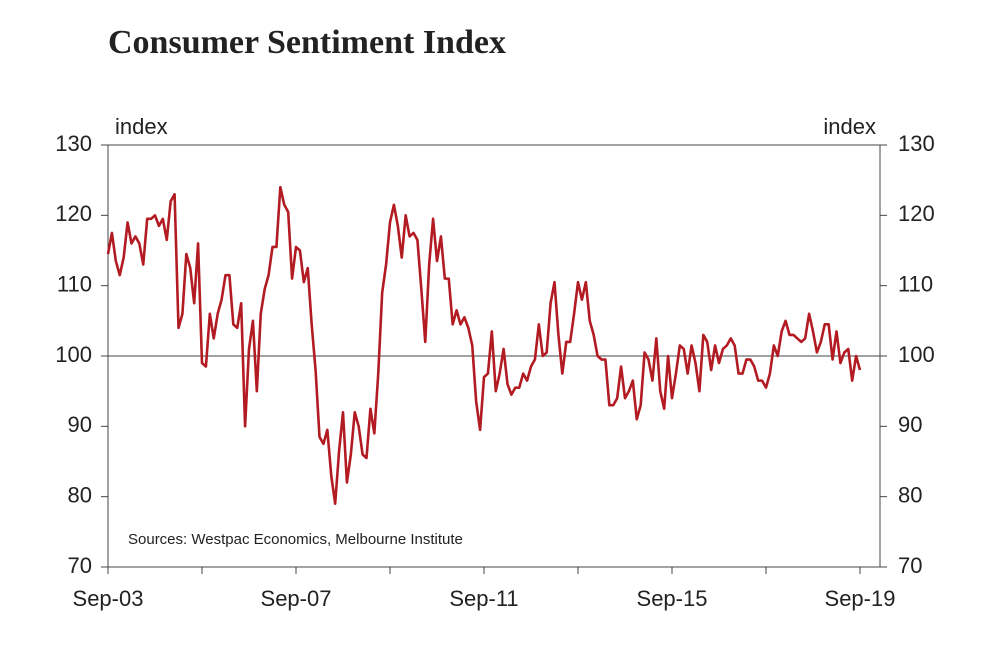 This screenshot has width=985, height=653. Describe the element at coordinates (849, 126) in the screenshot. I see `y2-axis-label: index` at that location.